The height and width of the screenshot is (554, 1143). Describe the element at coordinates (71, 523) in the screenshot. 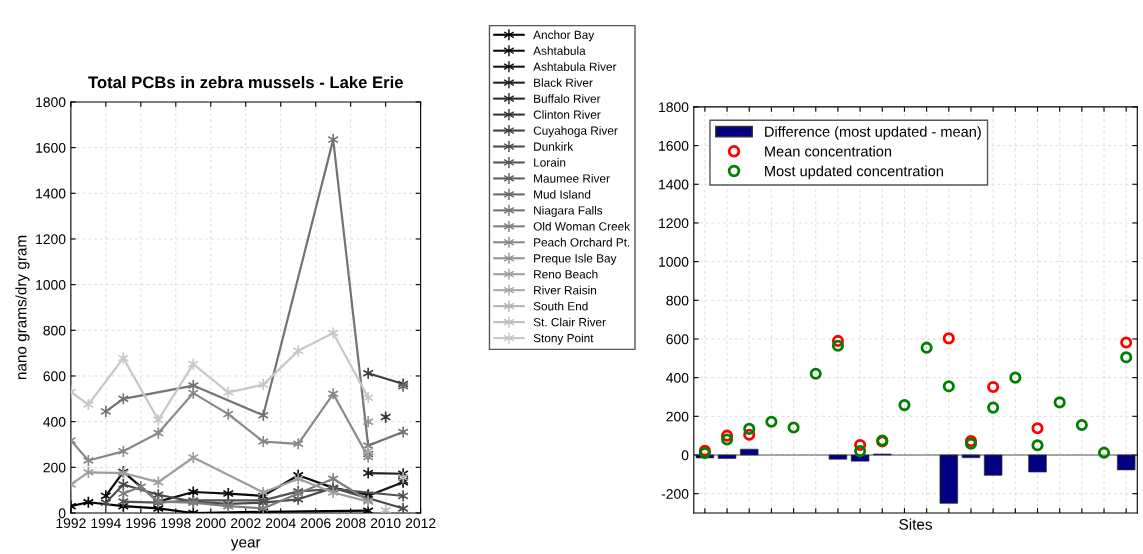

I see `x-tick-label: 1992` at that location.